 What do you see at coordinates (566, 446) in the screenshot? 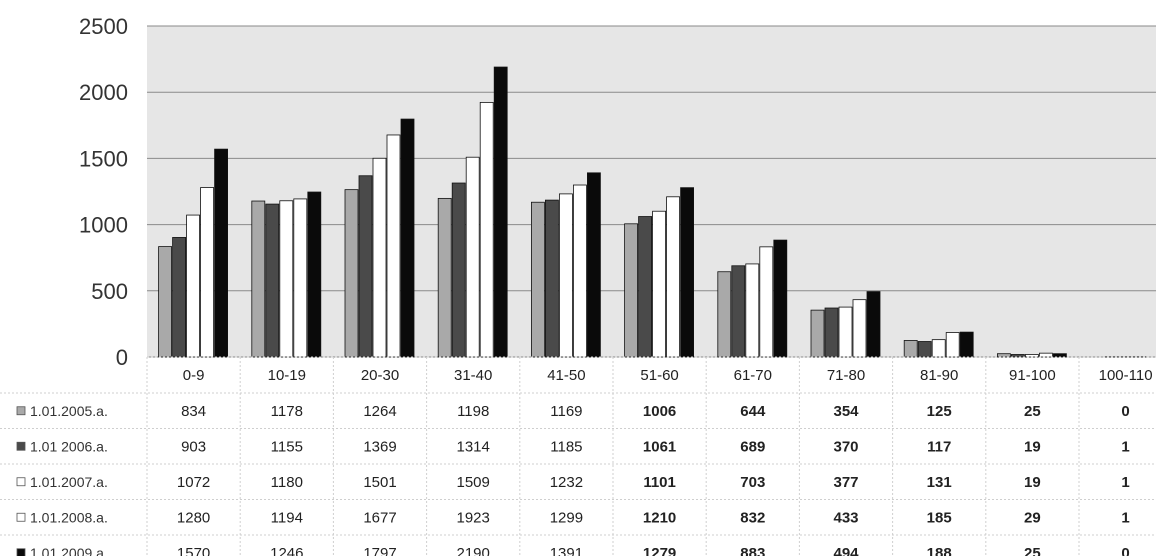
I see `table-cell: 1185` at bounding box center [566, 446].